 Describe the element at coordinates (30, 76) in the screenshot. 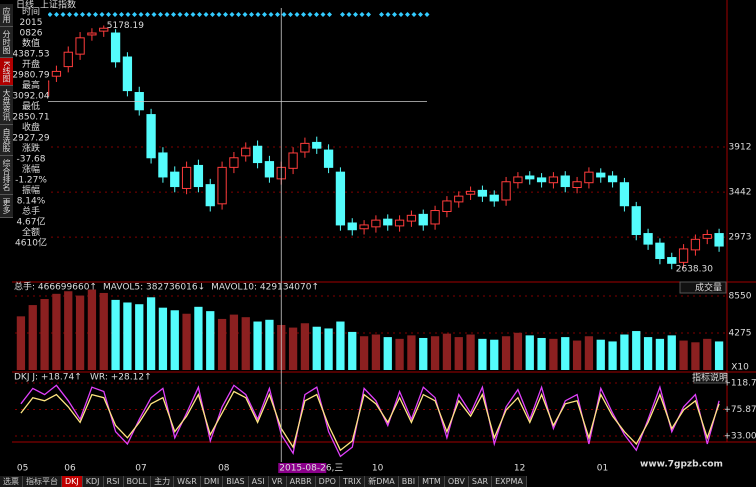

I see `info-value: 2980.79` at that location.